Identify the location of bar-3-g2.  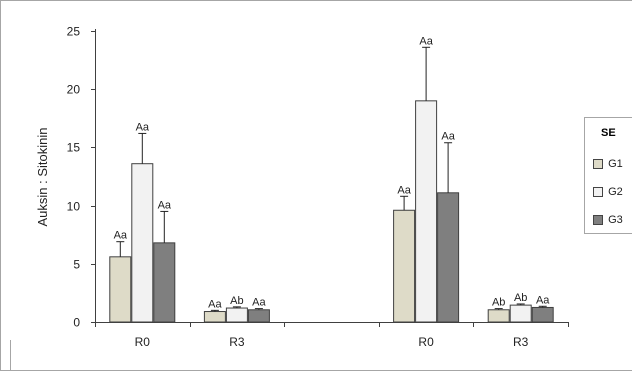
(426, 211).